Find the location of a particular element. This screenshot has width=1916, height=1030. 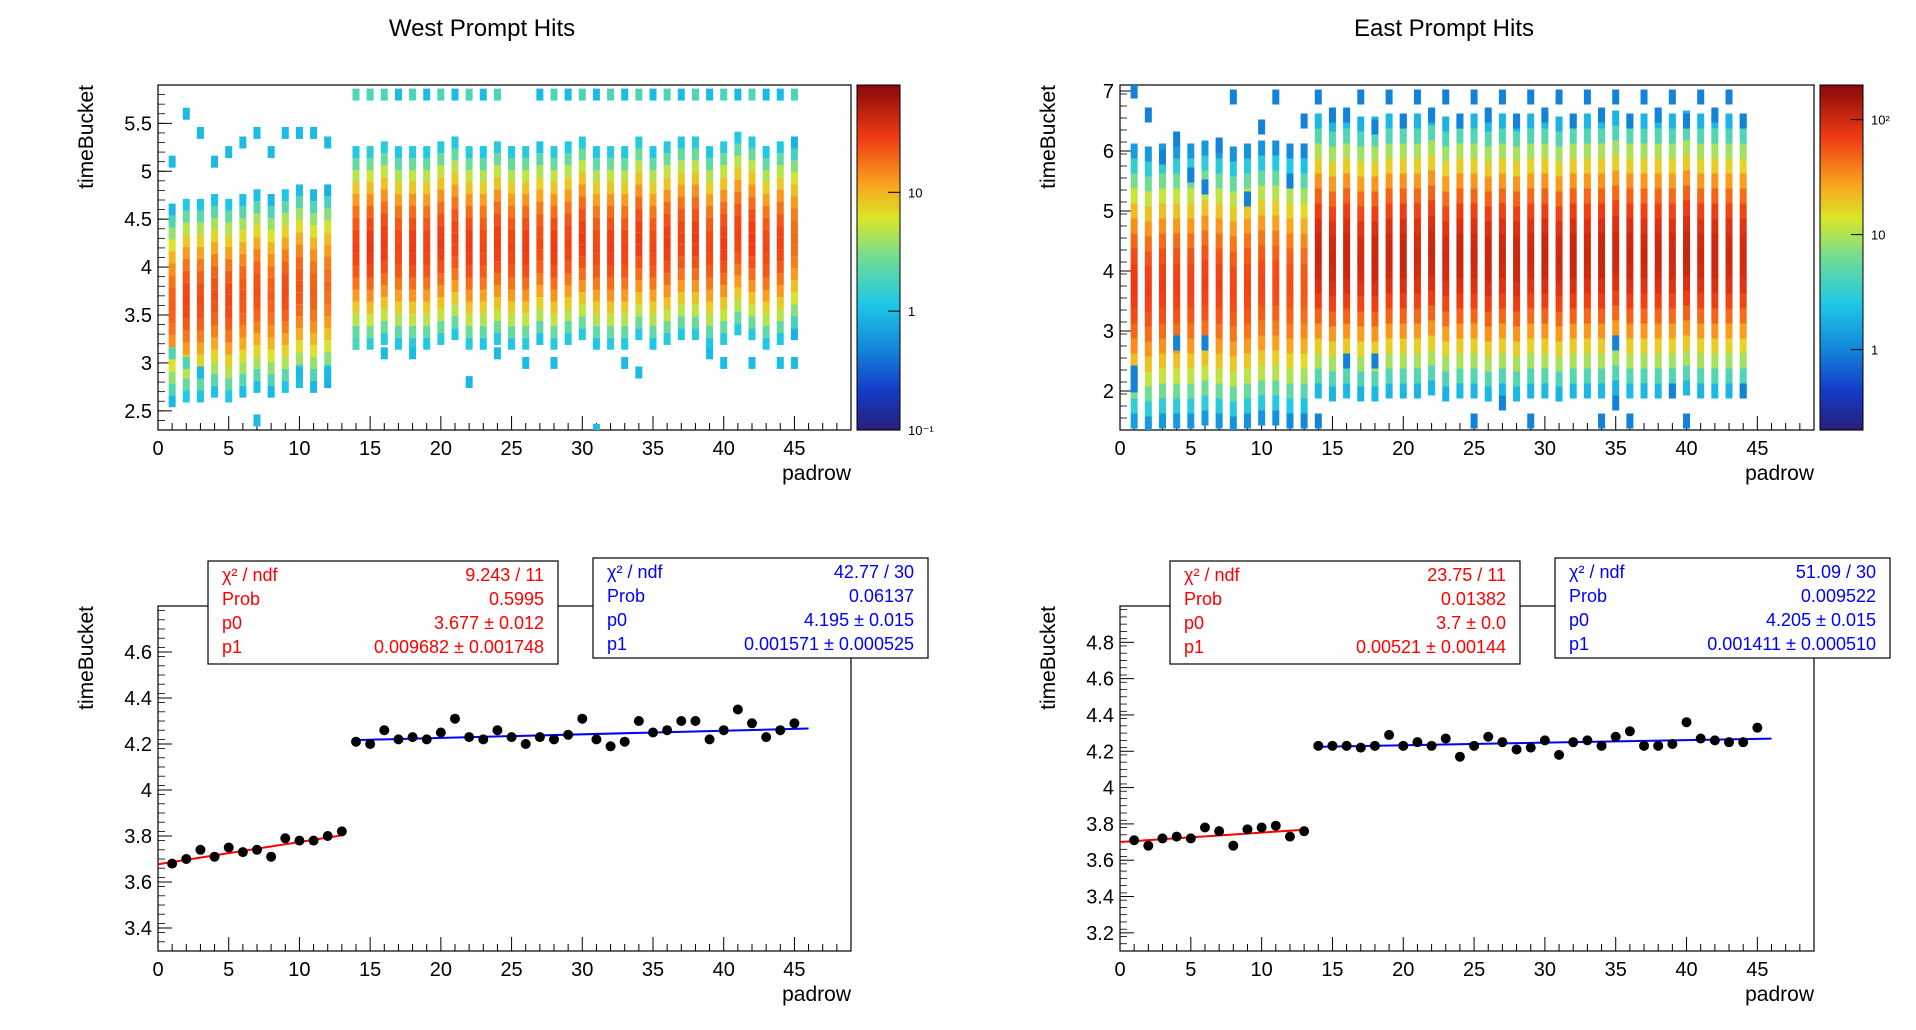

stats-value: 0.5995 is located at coordinates (516, 599).